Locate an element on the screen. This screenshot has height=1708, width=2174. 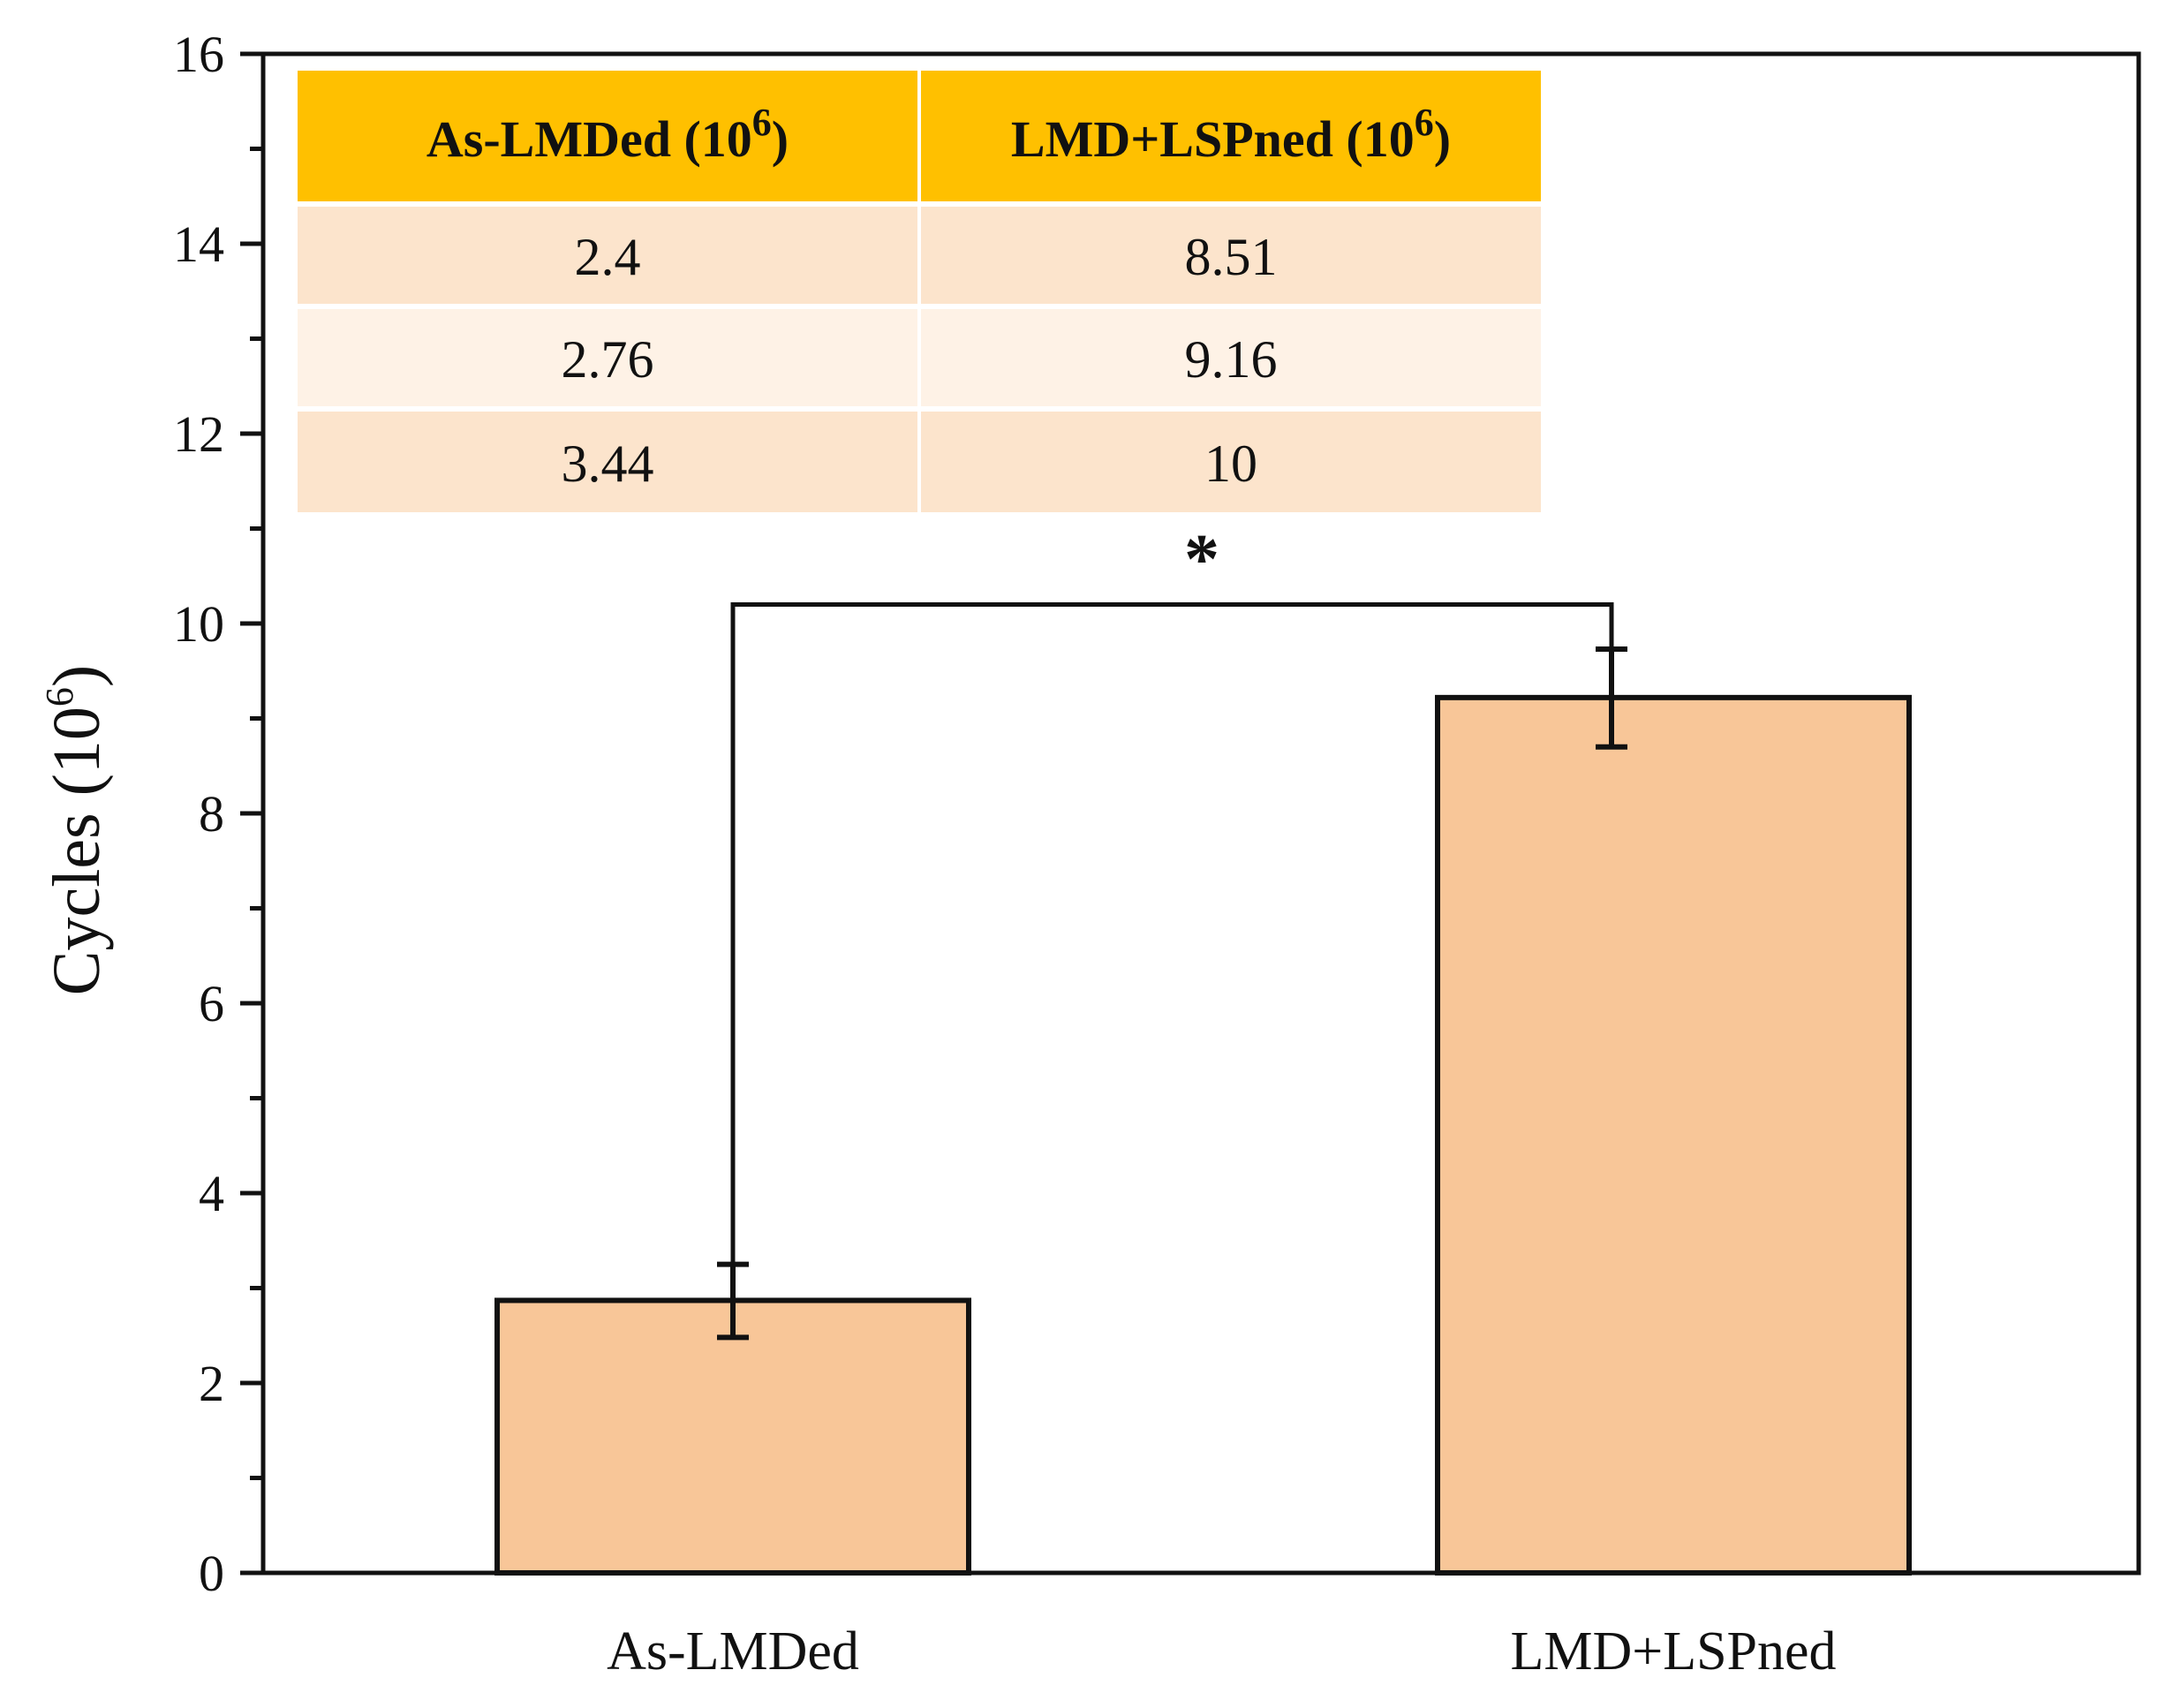
y-tick-label: 16 is located at coordinates (198, 54).